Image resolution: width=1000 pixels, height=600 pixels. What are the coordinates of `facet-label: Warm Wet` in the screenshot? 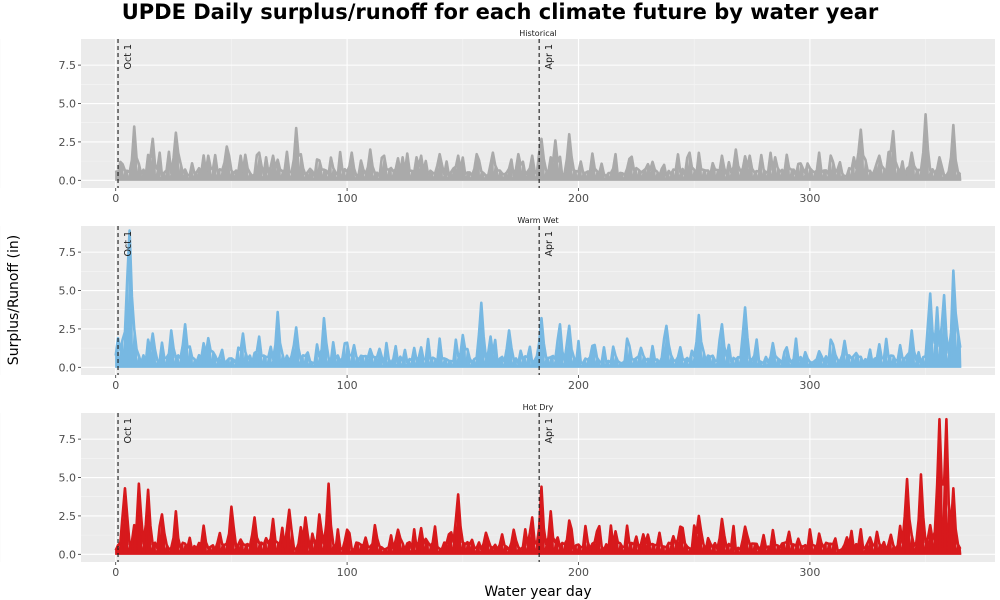 It's located at (537, 220).